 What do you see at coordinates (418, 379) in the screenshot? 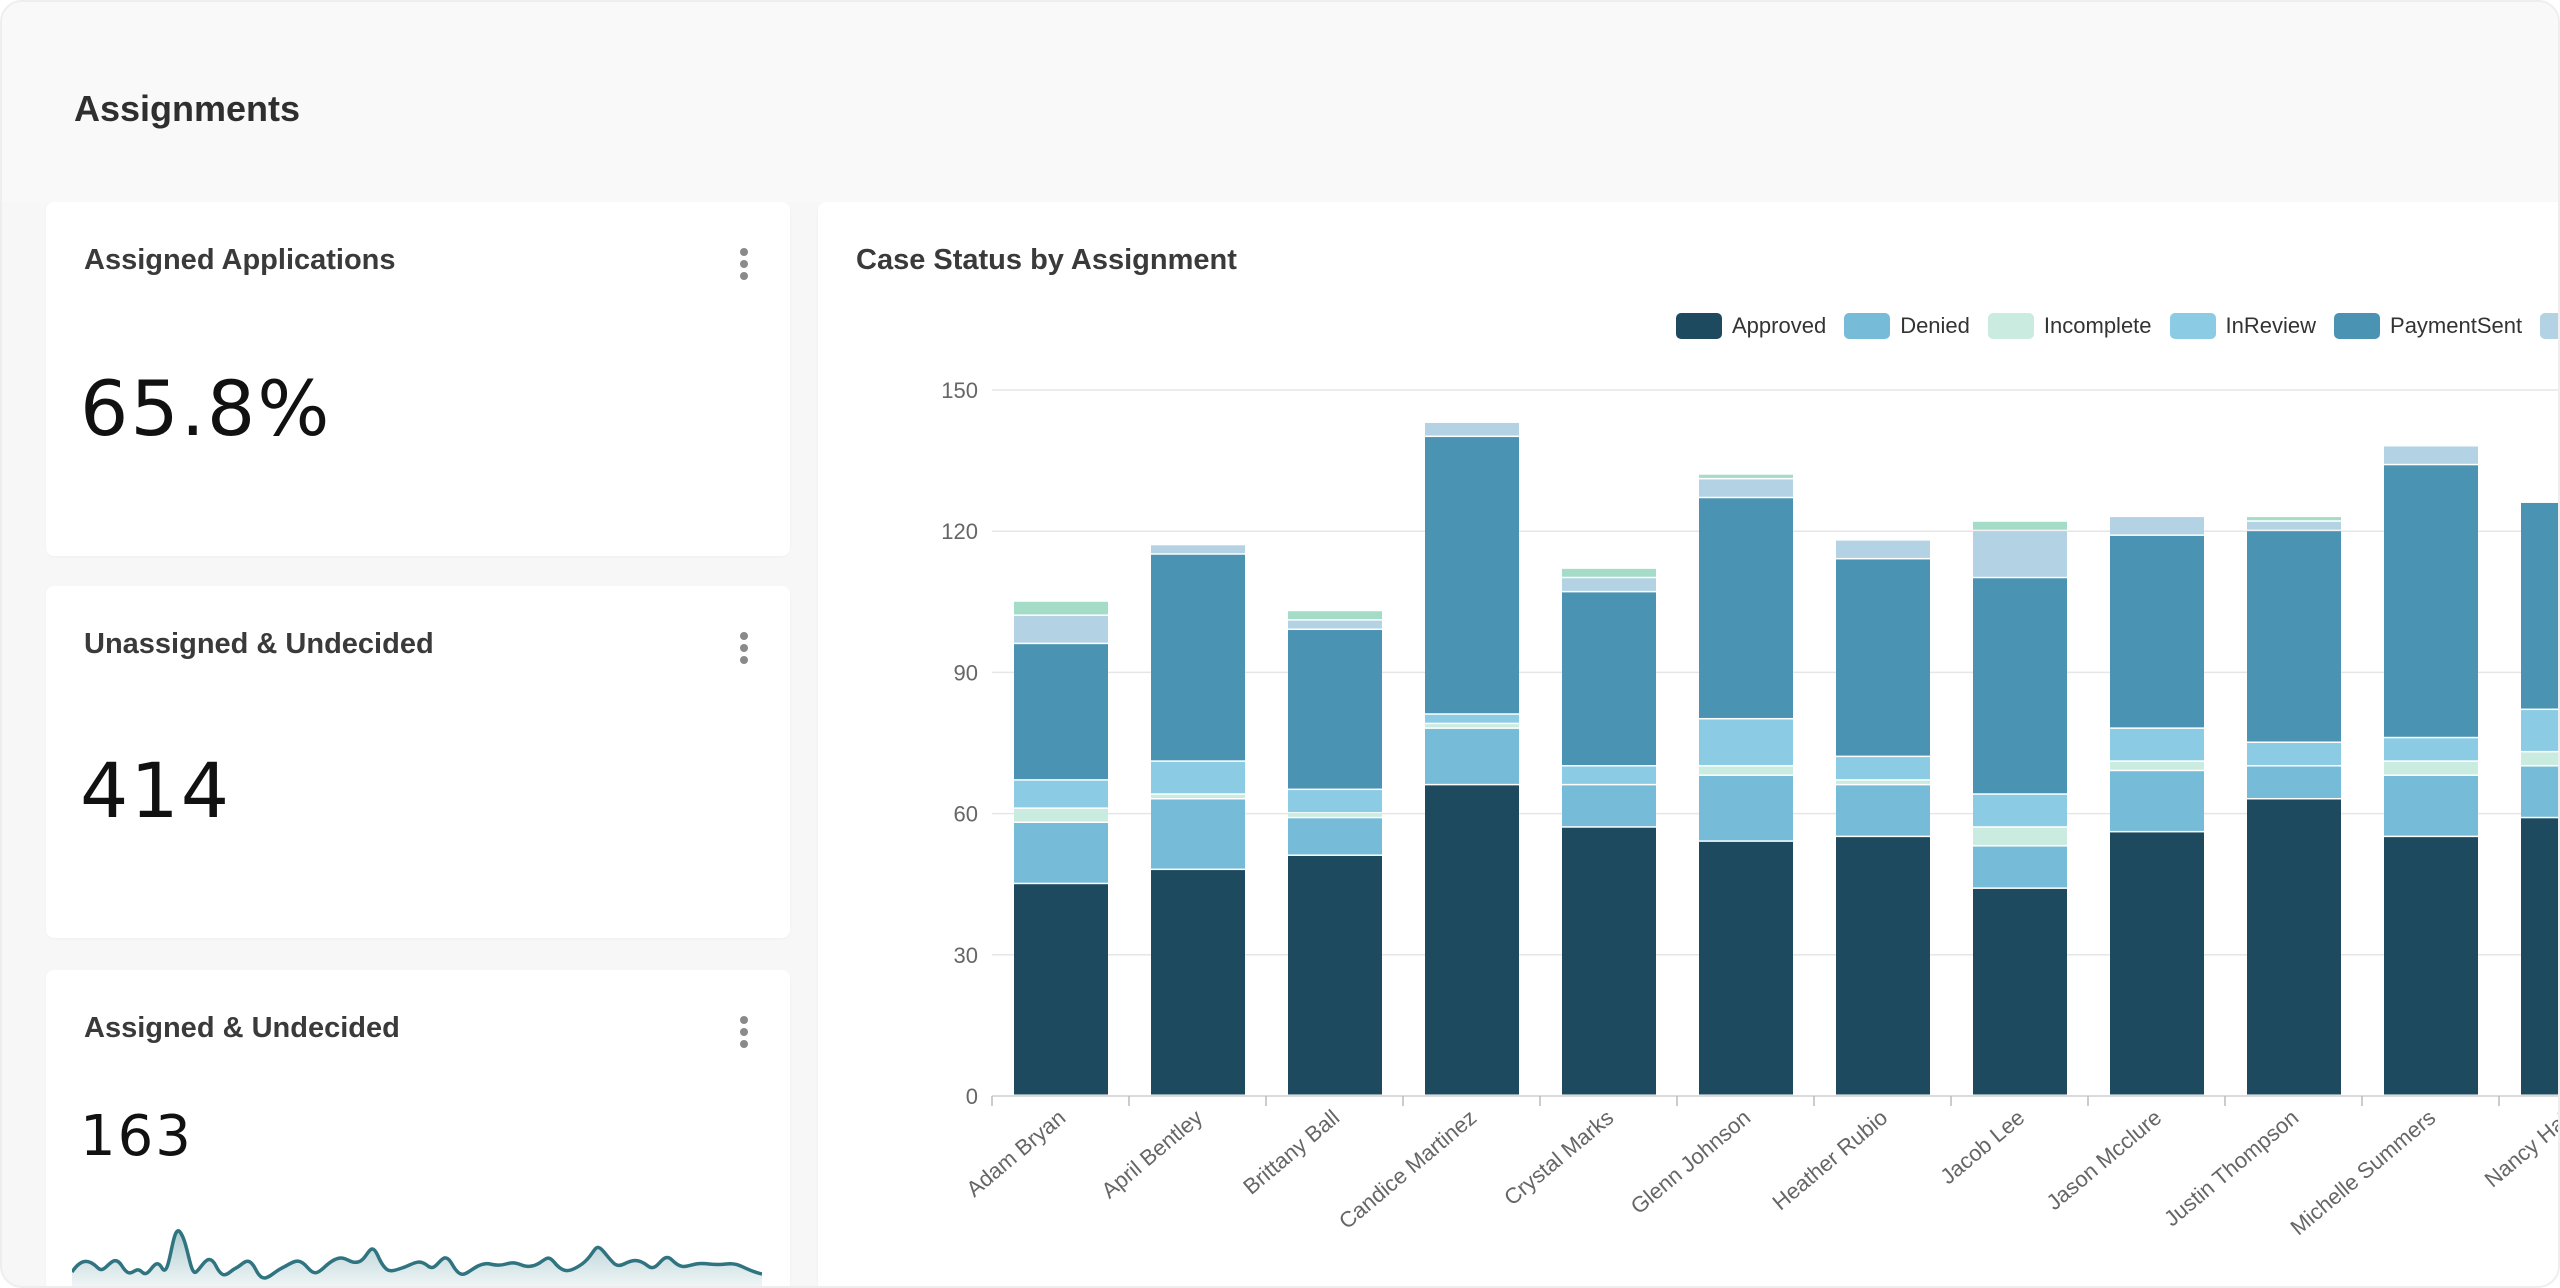
I see `card-assigned-applications: Assigned Applications 65.8%` at bounding box center [418, 379].